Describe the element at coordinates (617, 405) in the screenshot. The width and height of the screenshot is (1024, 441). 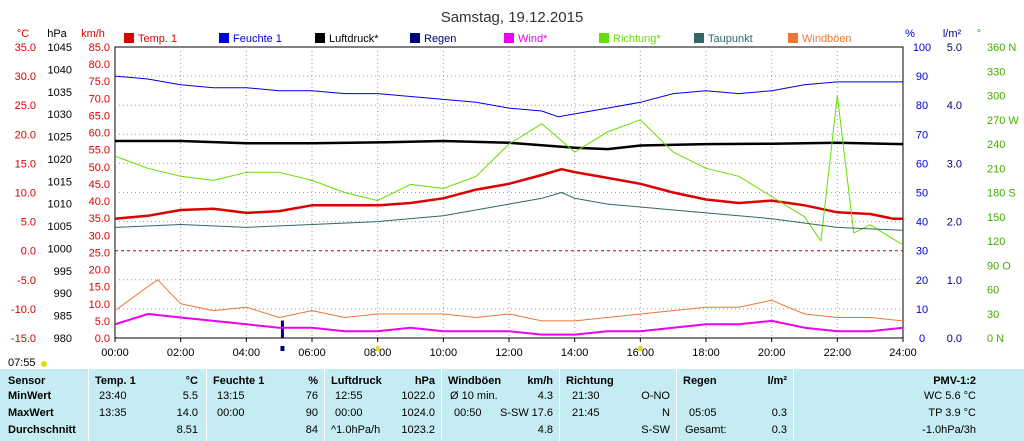
I see `stats-col-direction: Richtung 21:30 O-NO 21:45 N S-SW` at that location.